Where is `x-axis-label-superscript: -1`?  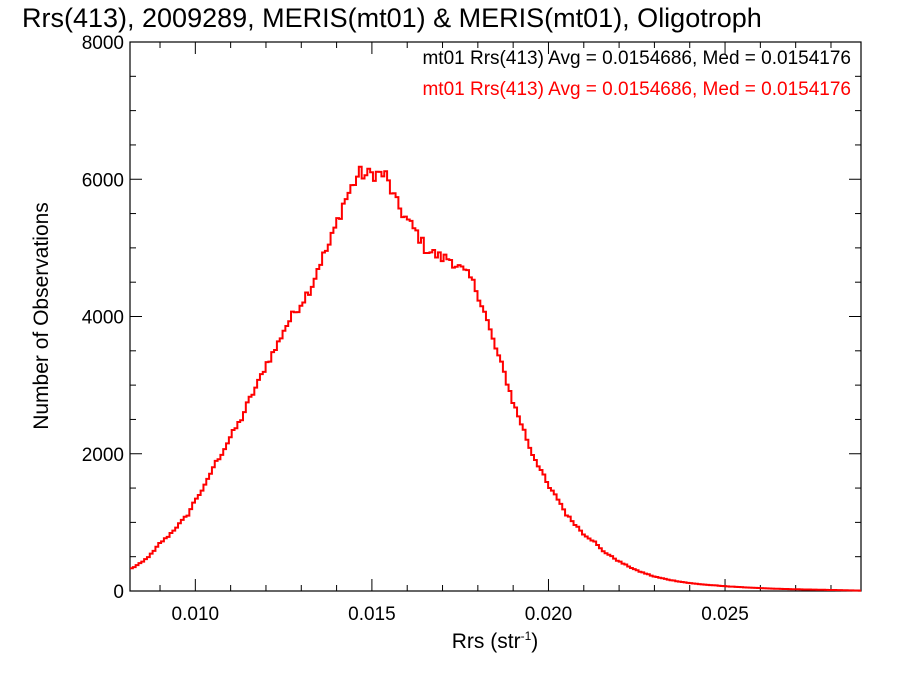
x-axis-label-superscript: -1 is located at coordinates (526, 636).